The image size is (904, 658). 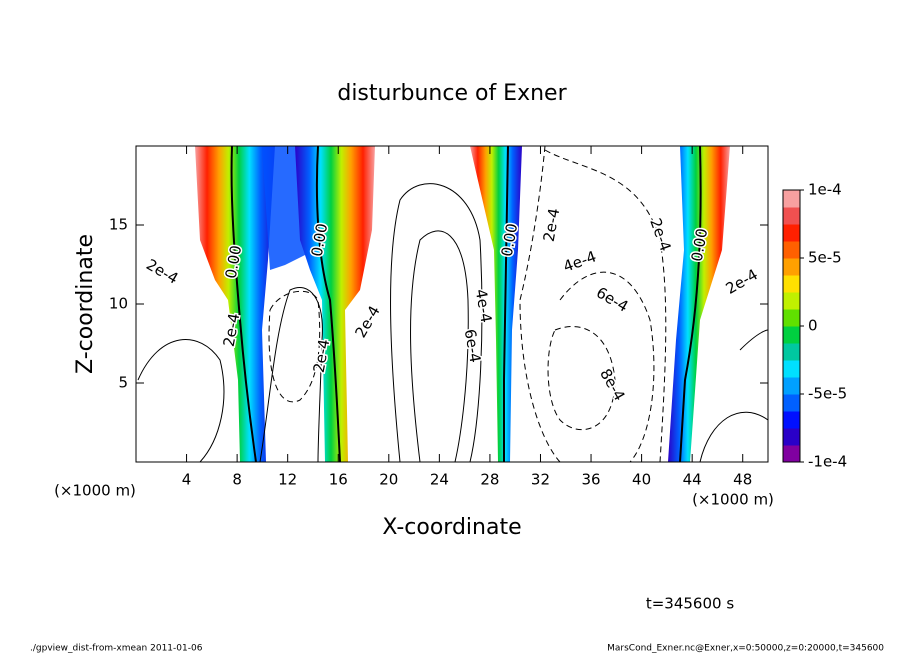 What do you see at coordinates (733, 500) in the screenshot?
I see `x-unit: (×1000 m)` at bounding box center [733, 500].